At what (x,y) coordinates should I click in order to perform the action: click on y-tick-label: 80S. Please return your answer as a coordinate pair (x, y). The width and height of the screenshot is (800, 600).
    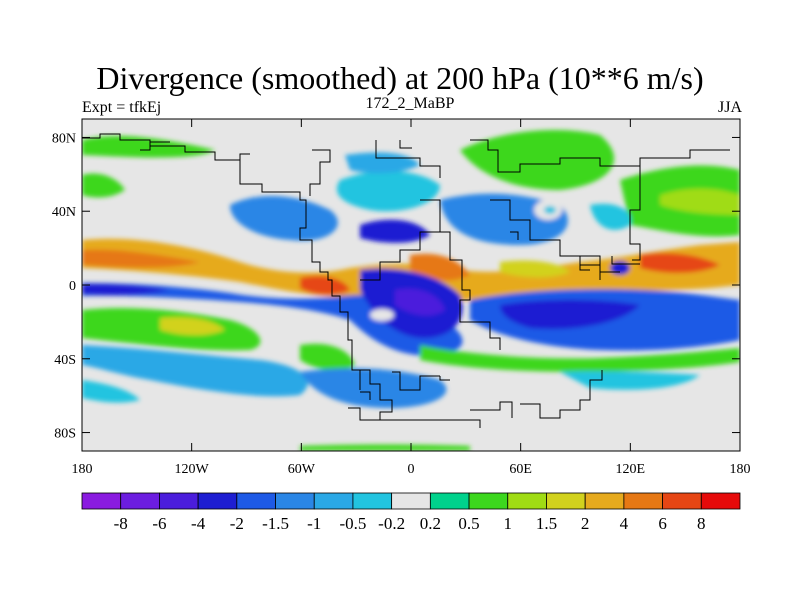
    Looking at the image, I should click on (65, 434).